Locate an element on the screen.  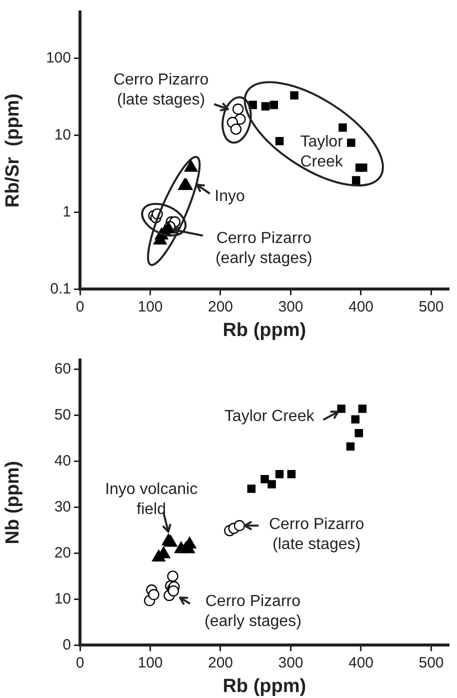
y-tick-label: 20 is located at coordinates (62, 553).